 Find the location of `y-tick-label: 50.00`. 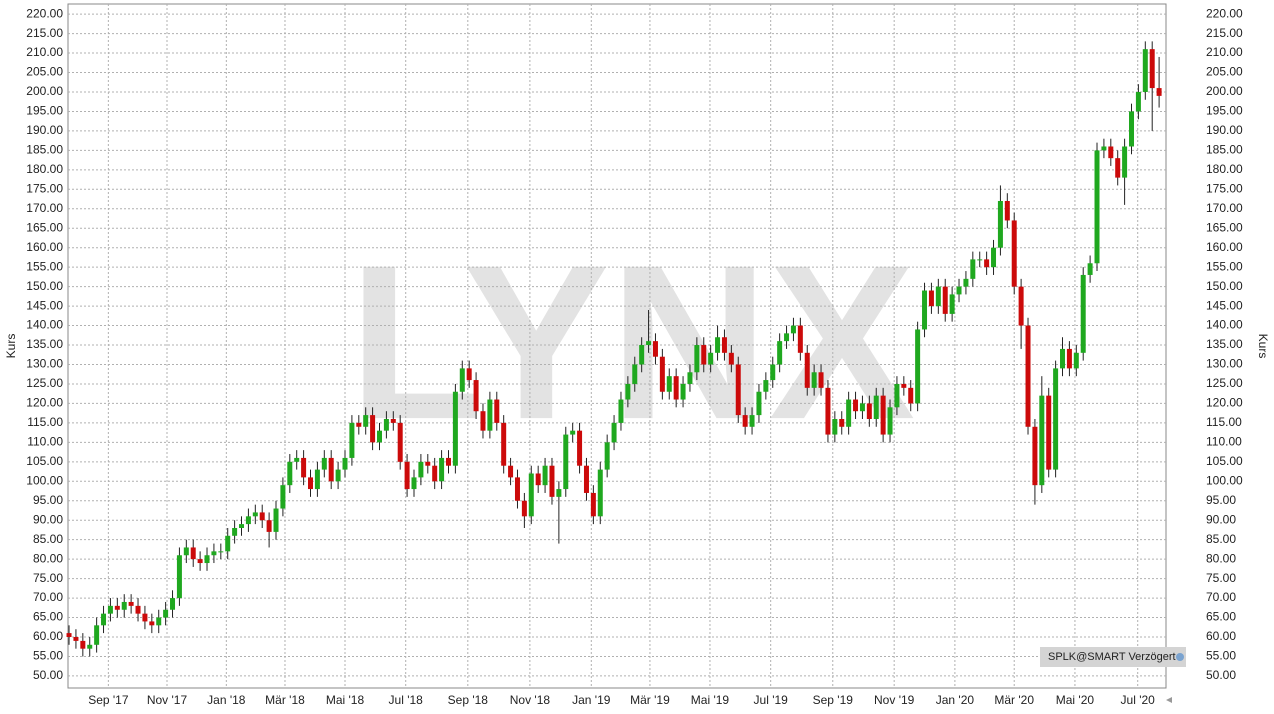

y-tick-label: 50.00 is located at coordinates (48, 675).